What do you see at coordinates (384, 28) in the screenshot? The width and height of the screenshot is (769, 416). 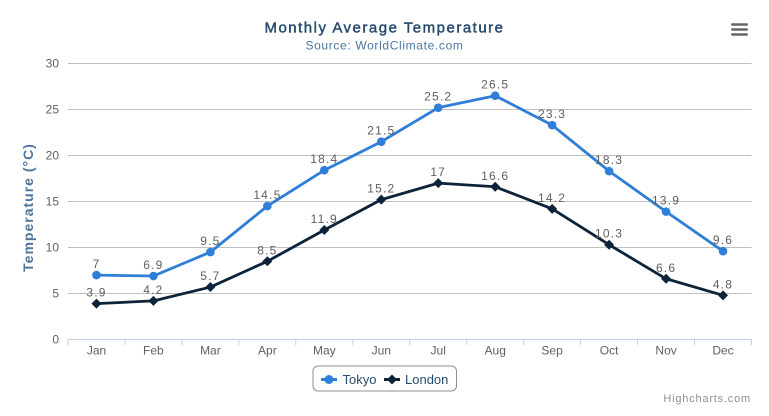 I see `svg-text: Monthly Average Temperature` at bounding box center [384, 28].